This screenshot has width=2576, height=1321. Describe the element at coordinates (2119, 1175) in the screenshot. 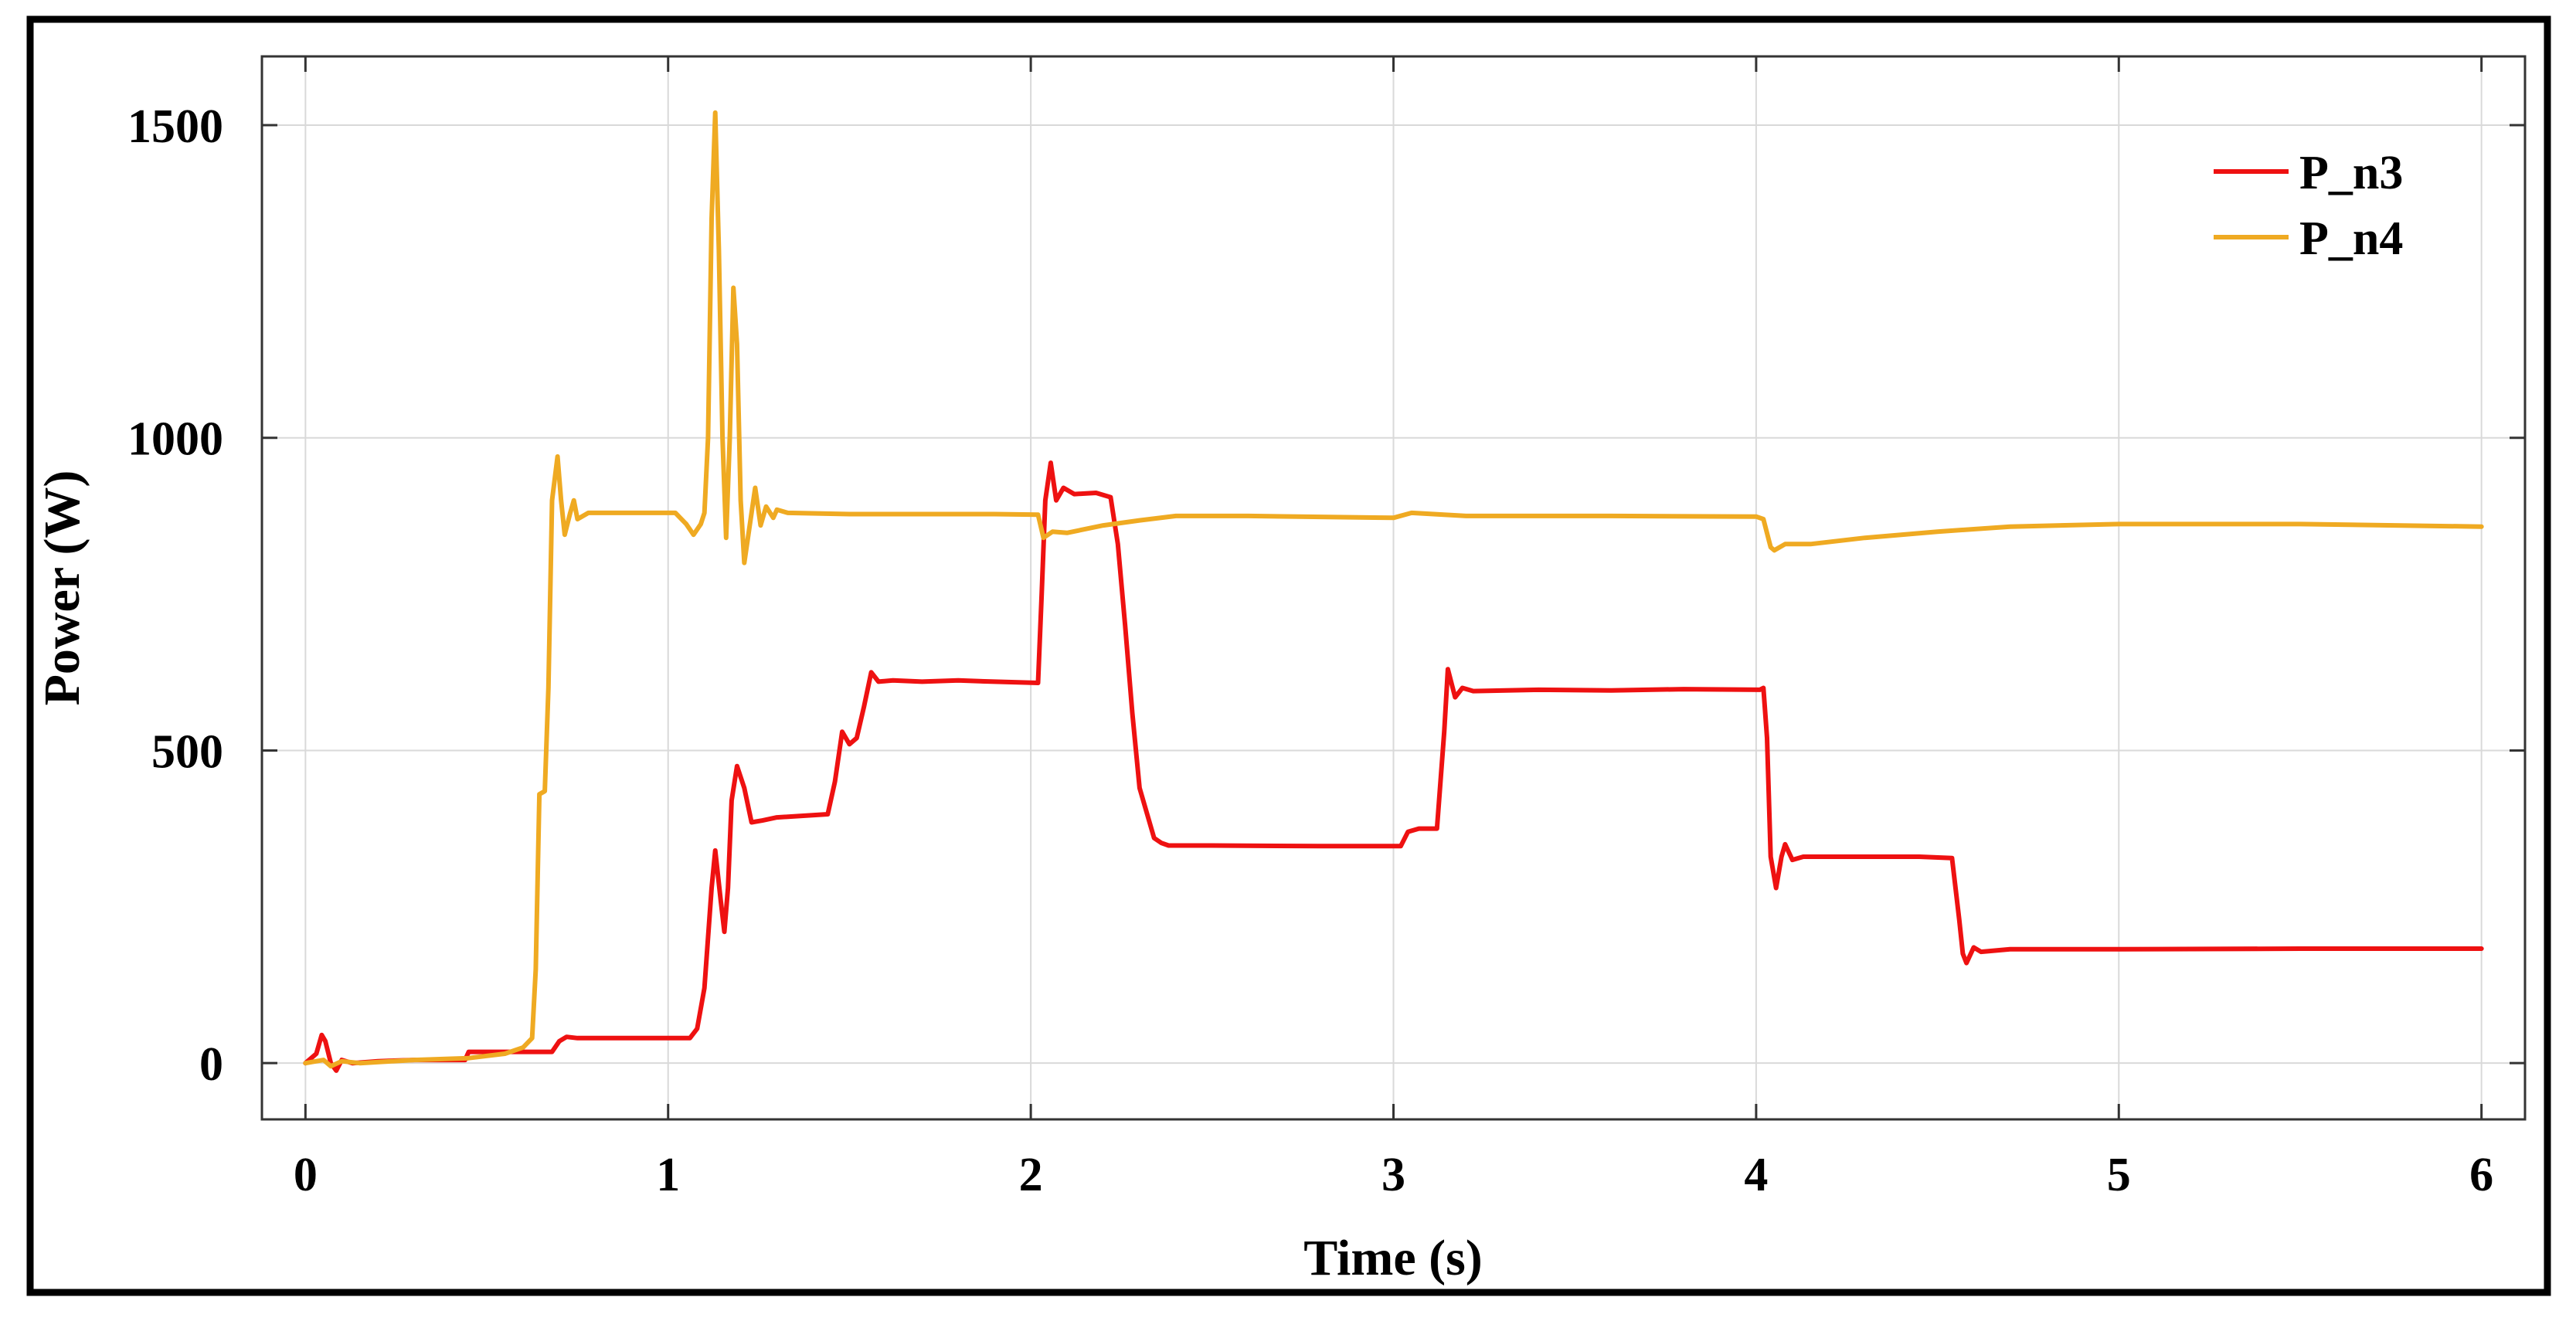

I see `x-tick-label: 5` at that location.